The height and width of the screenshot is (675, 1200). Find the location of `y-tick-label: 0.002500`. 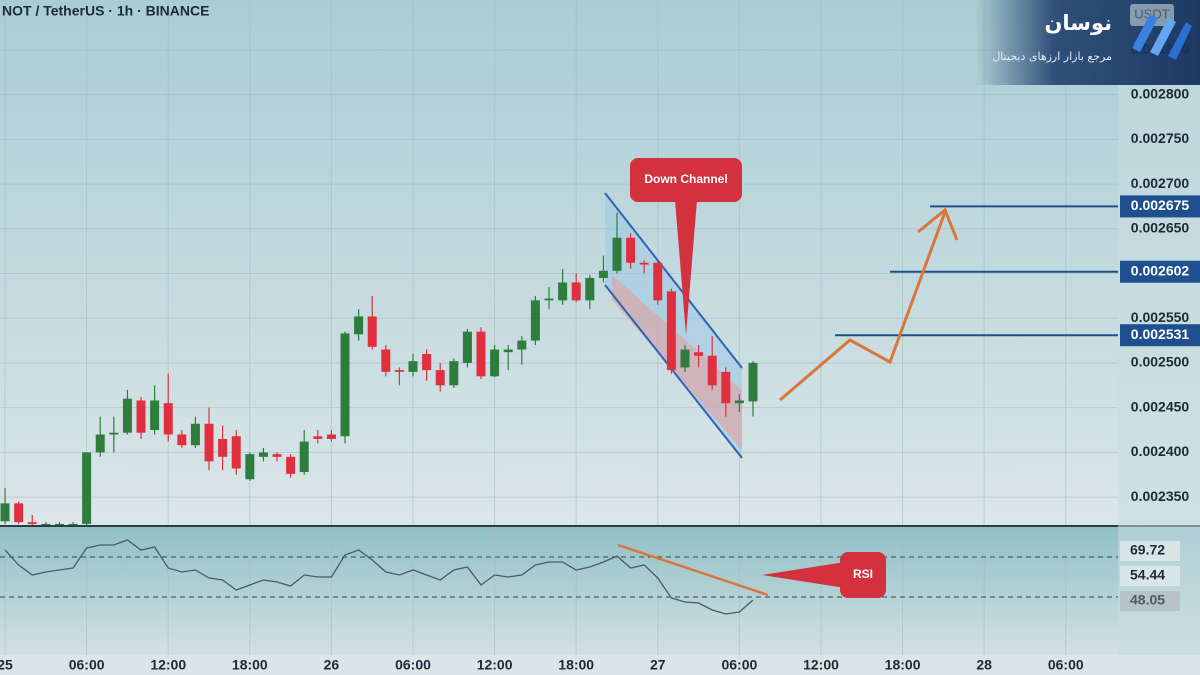

y-tick-label: 0.002500 is located at coordinates (1160, 362).